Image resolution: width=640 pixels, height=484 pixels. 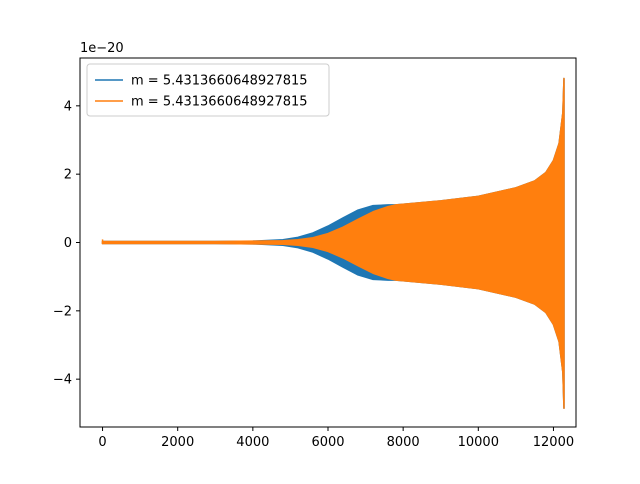 I want to click on x-tick-label: 4000, so click(x=252, y=442).